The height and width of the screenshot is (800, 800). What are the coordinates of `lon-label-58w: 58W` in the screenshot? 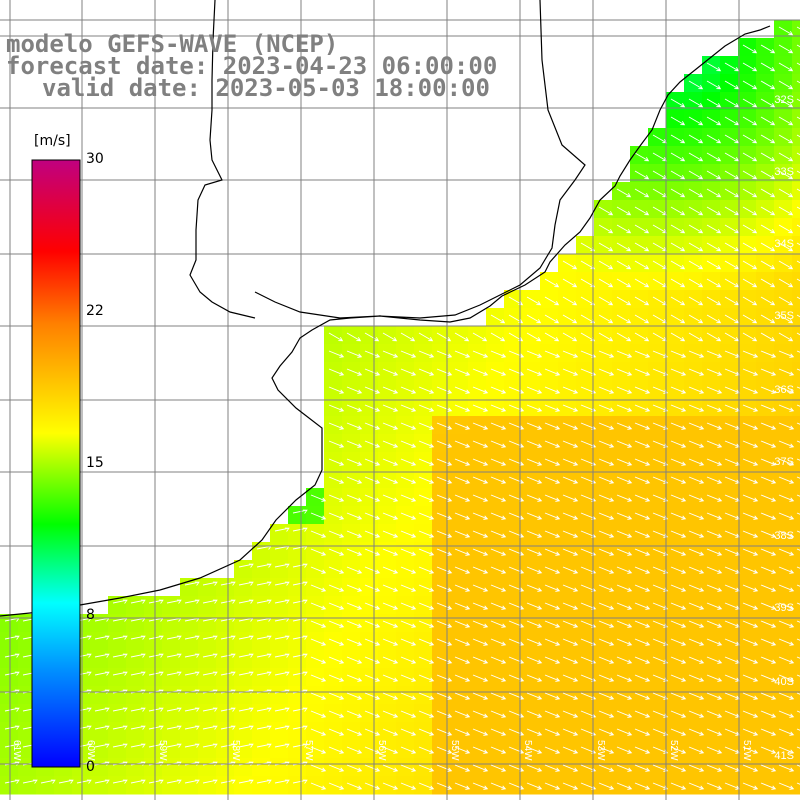 It's located at (235, 750).